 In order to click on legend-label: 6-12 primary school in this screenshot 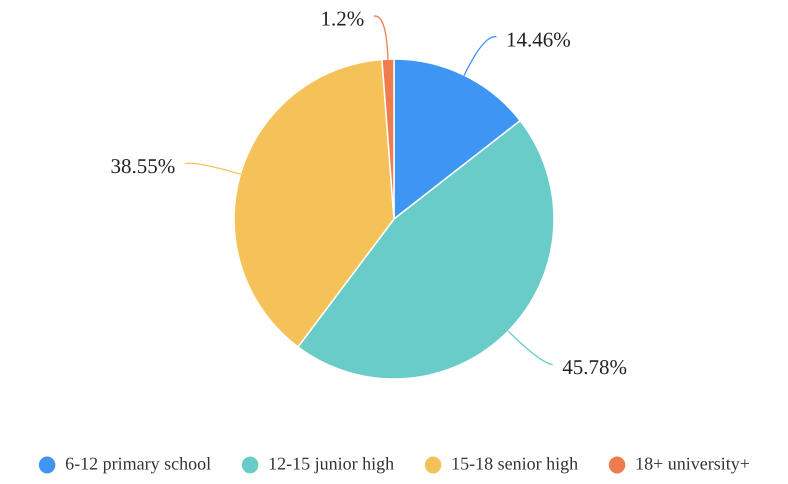, I will do `click(138, 464)`.